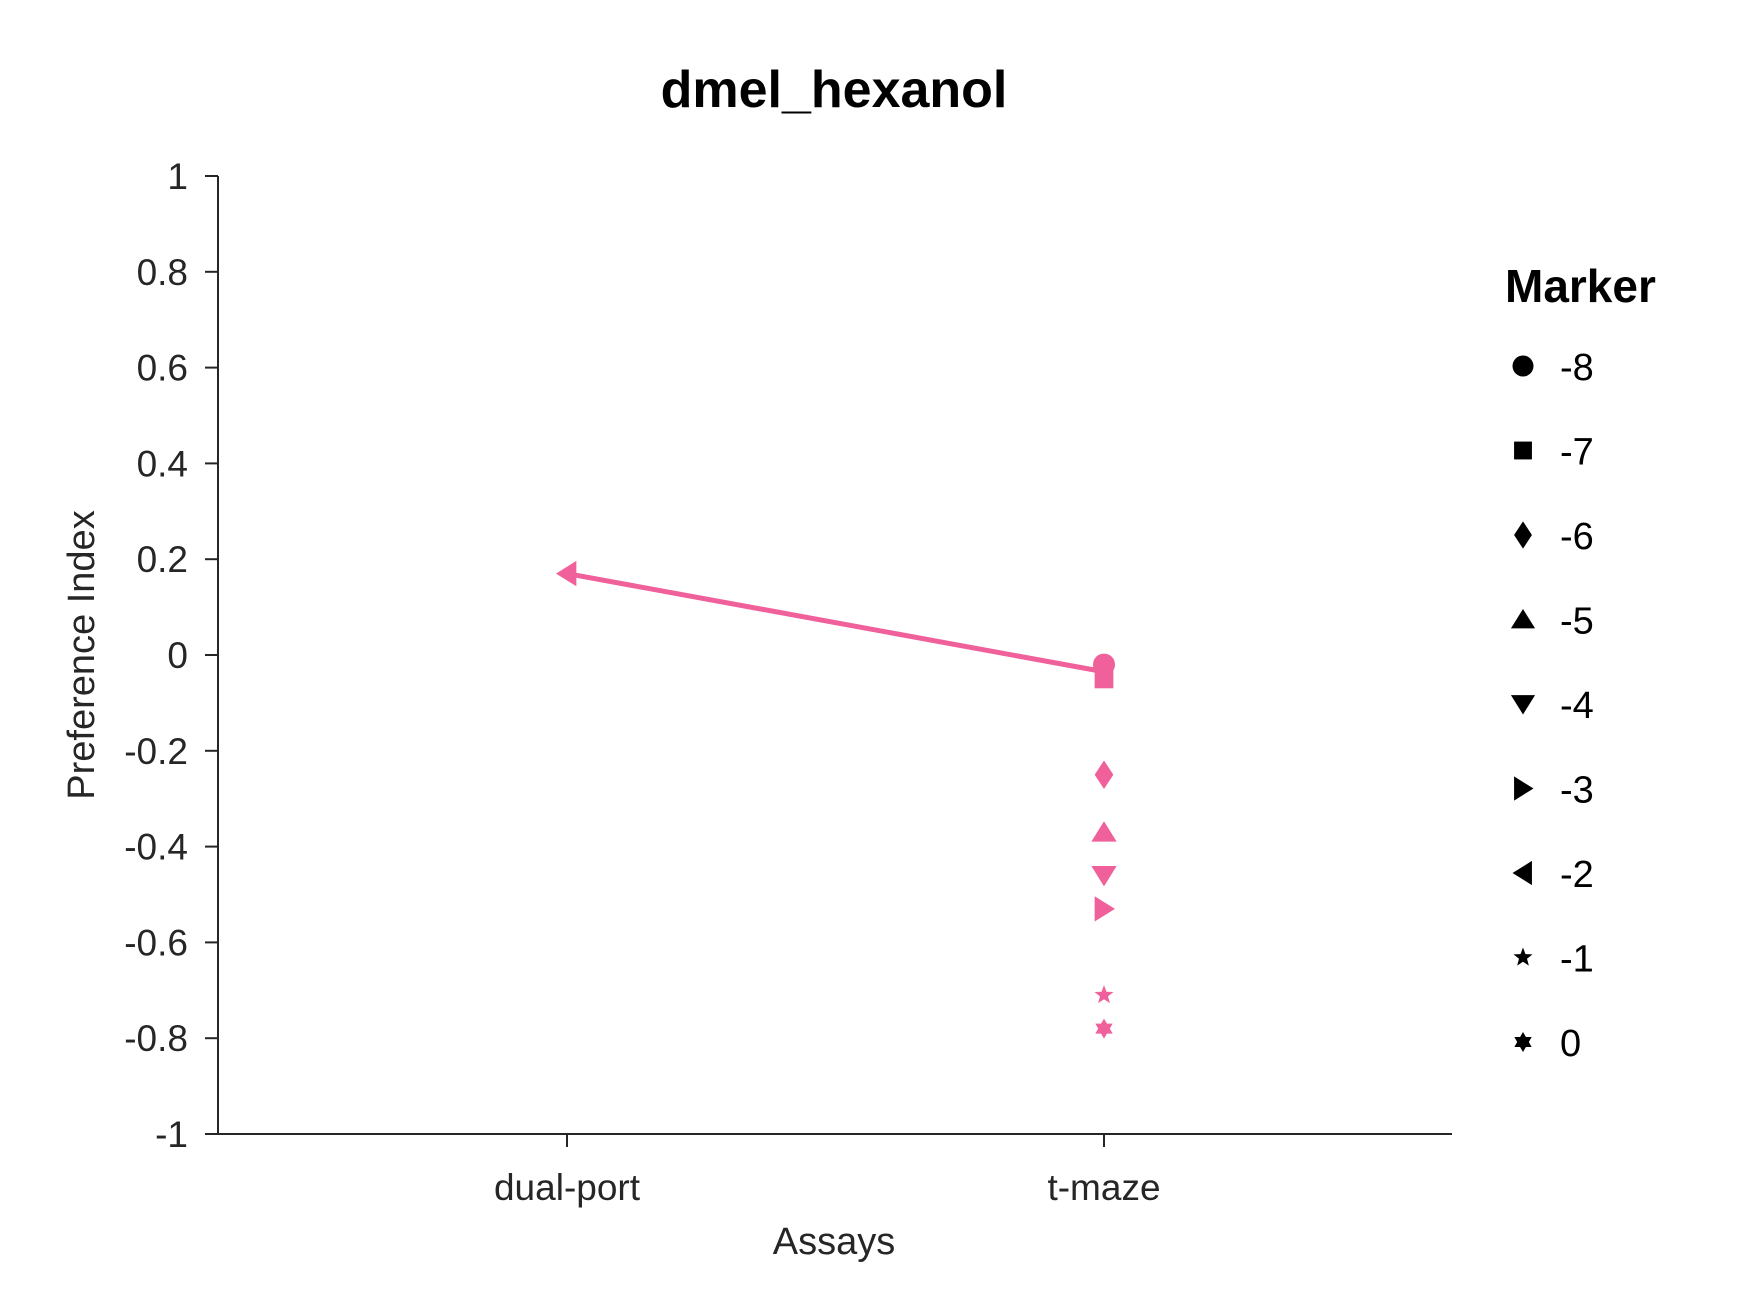 The height and width of the screenshot is (1313, 1750). I want to click on x-tick-label: t-maze, so click(1103, 1187).